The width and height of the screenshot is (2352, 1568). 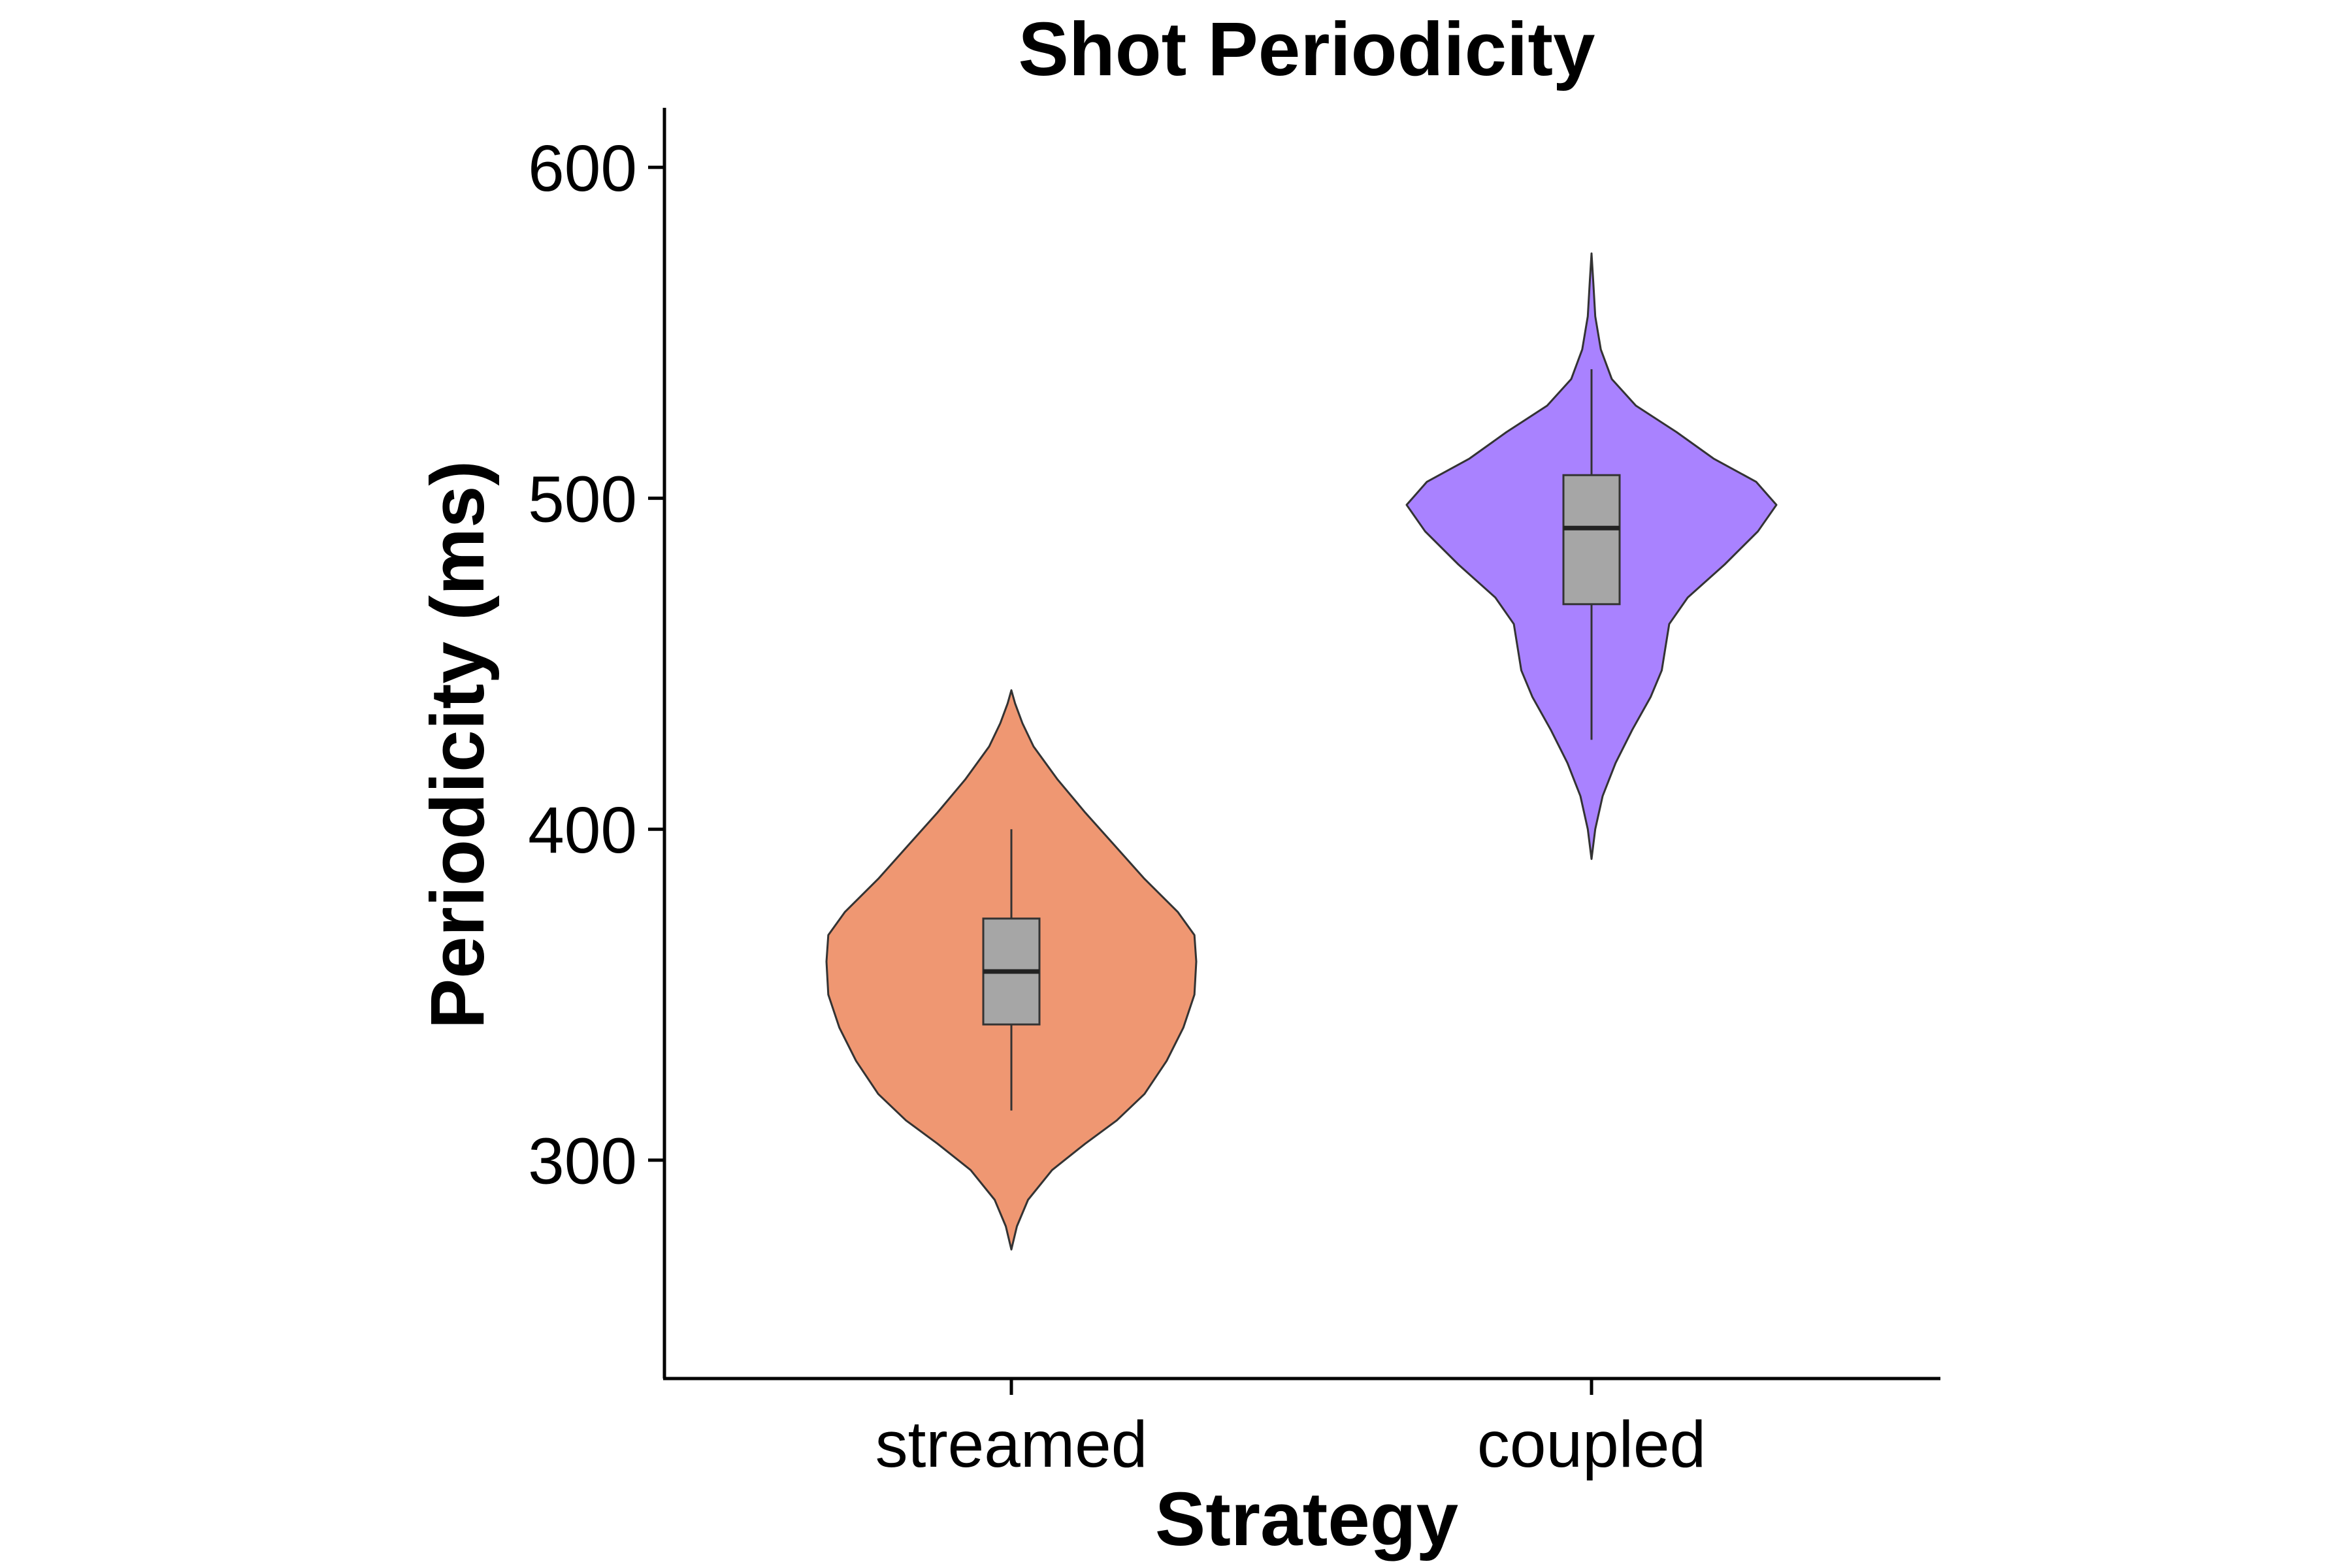 I want to click on y-tick-label: 600, so click(x=582, y=168).